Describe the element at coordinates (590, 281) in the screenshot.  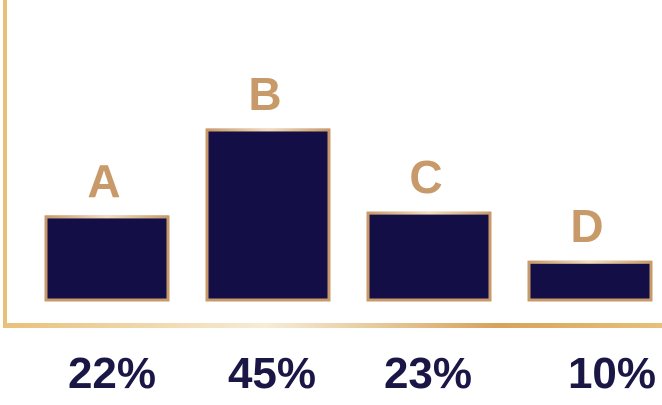
I see `bar-d` at that location.